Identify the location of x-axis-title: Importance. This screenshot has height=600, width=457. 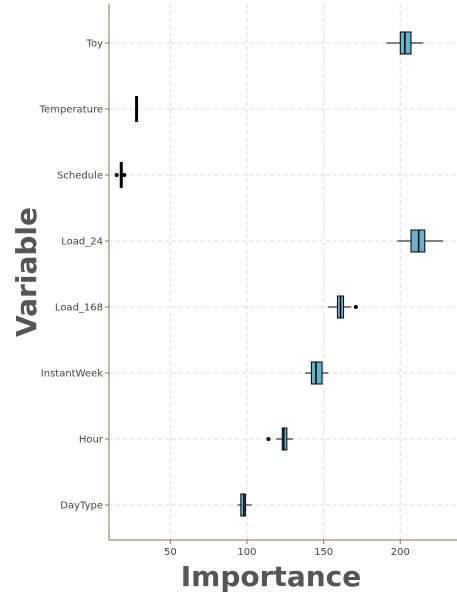
(271, 576).